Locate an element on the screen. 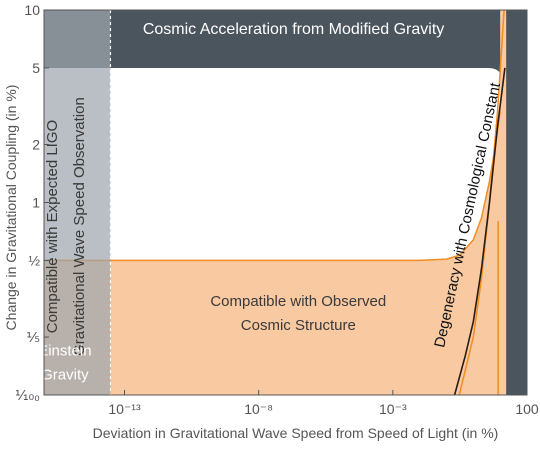 This screenshot has height=469, width=540. y-tick-label: 2 is located at coordinates (36, 145).